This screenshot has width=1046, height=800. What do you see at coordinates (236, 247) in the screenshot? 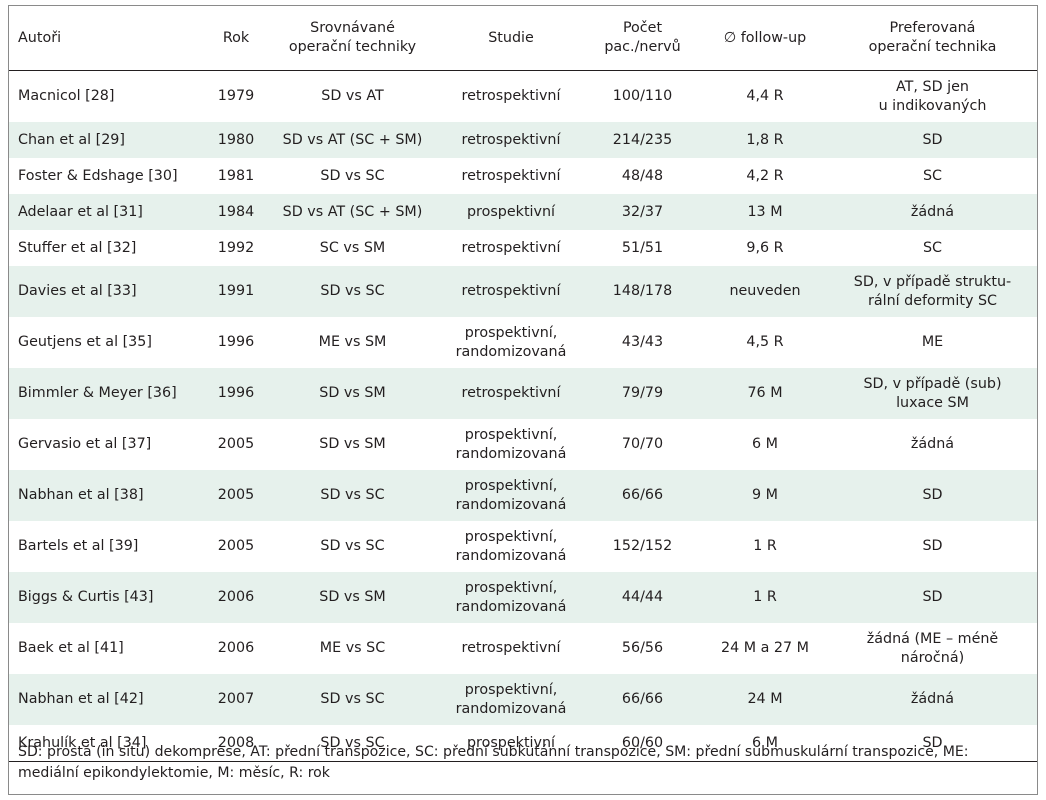
I see `cell-year: 1992` at bounding box center [236, 247].